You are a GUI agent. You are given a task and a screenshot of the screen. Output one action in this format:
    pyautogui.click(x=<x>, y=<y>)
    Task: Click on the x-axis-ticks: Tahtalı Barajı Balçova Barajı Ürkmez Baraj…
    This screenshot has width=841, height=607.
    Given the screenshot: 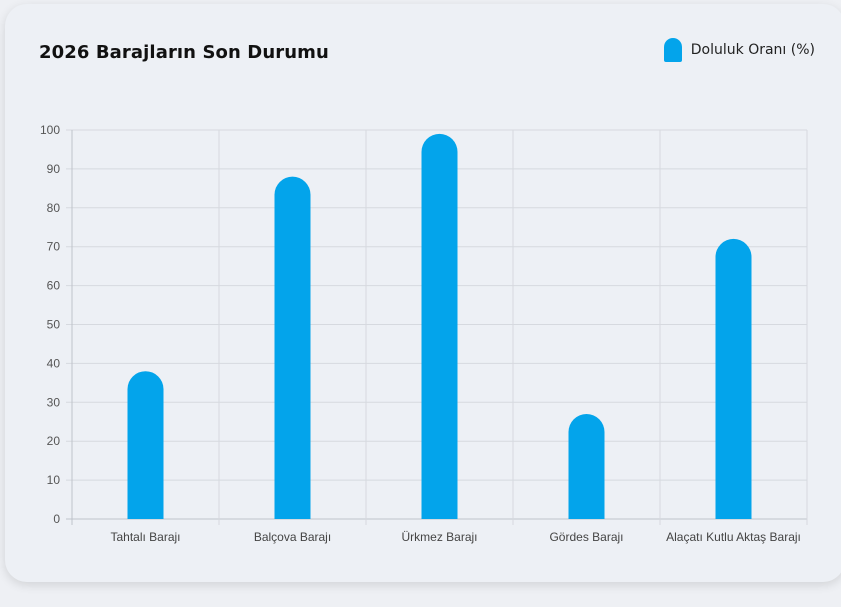 What is the action you would take?
    pyautogui.click(x=455, y=537)
    